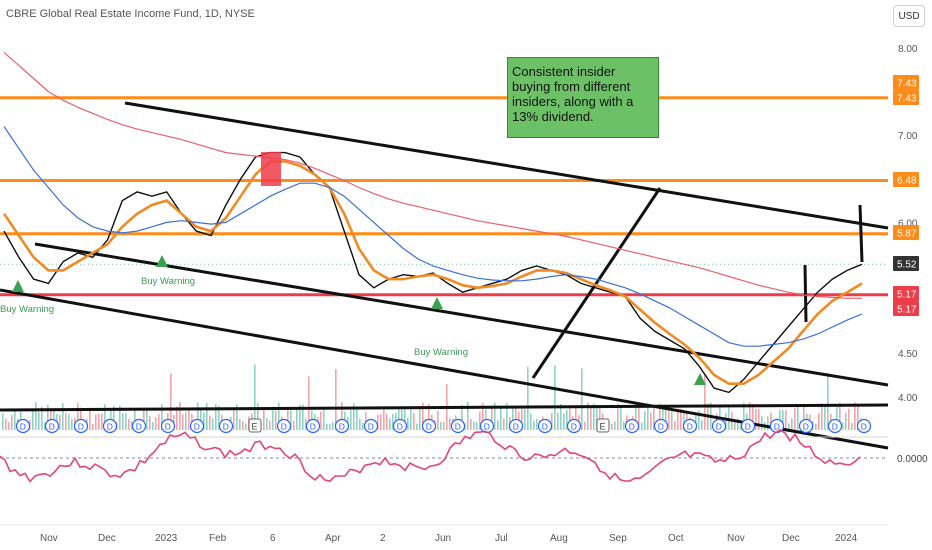 Image resolution: width=932 pixels, height=550 pixels. Describe the element at coordinates (559, 538) in the screenshot. I see `x-tick-label: Aug` at that location.